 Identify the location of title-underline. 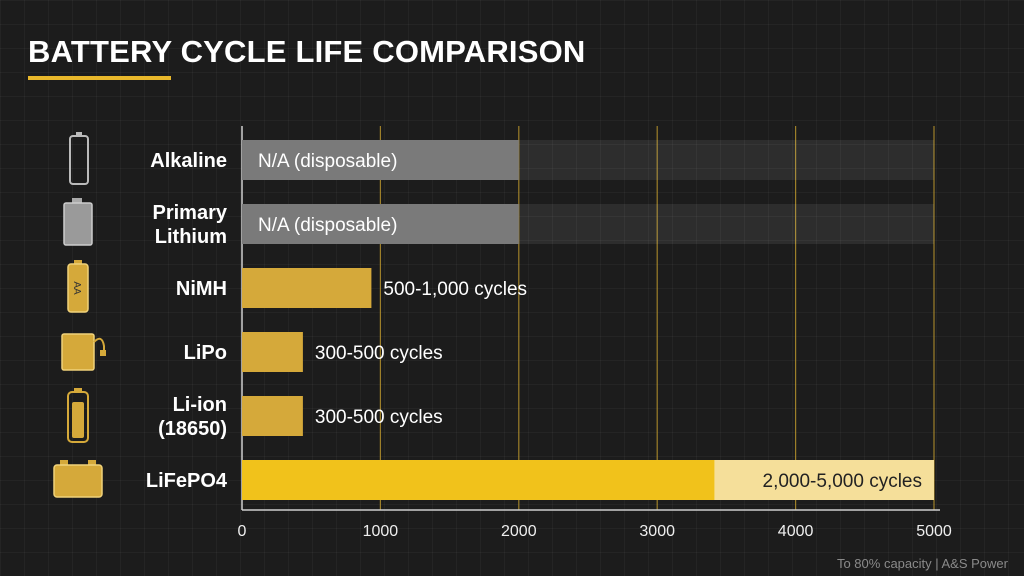
(99, 78).